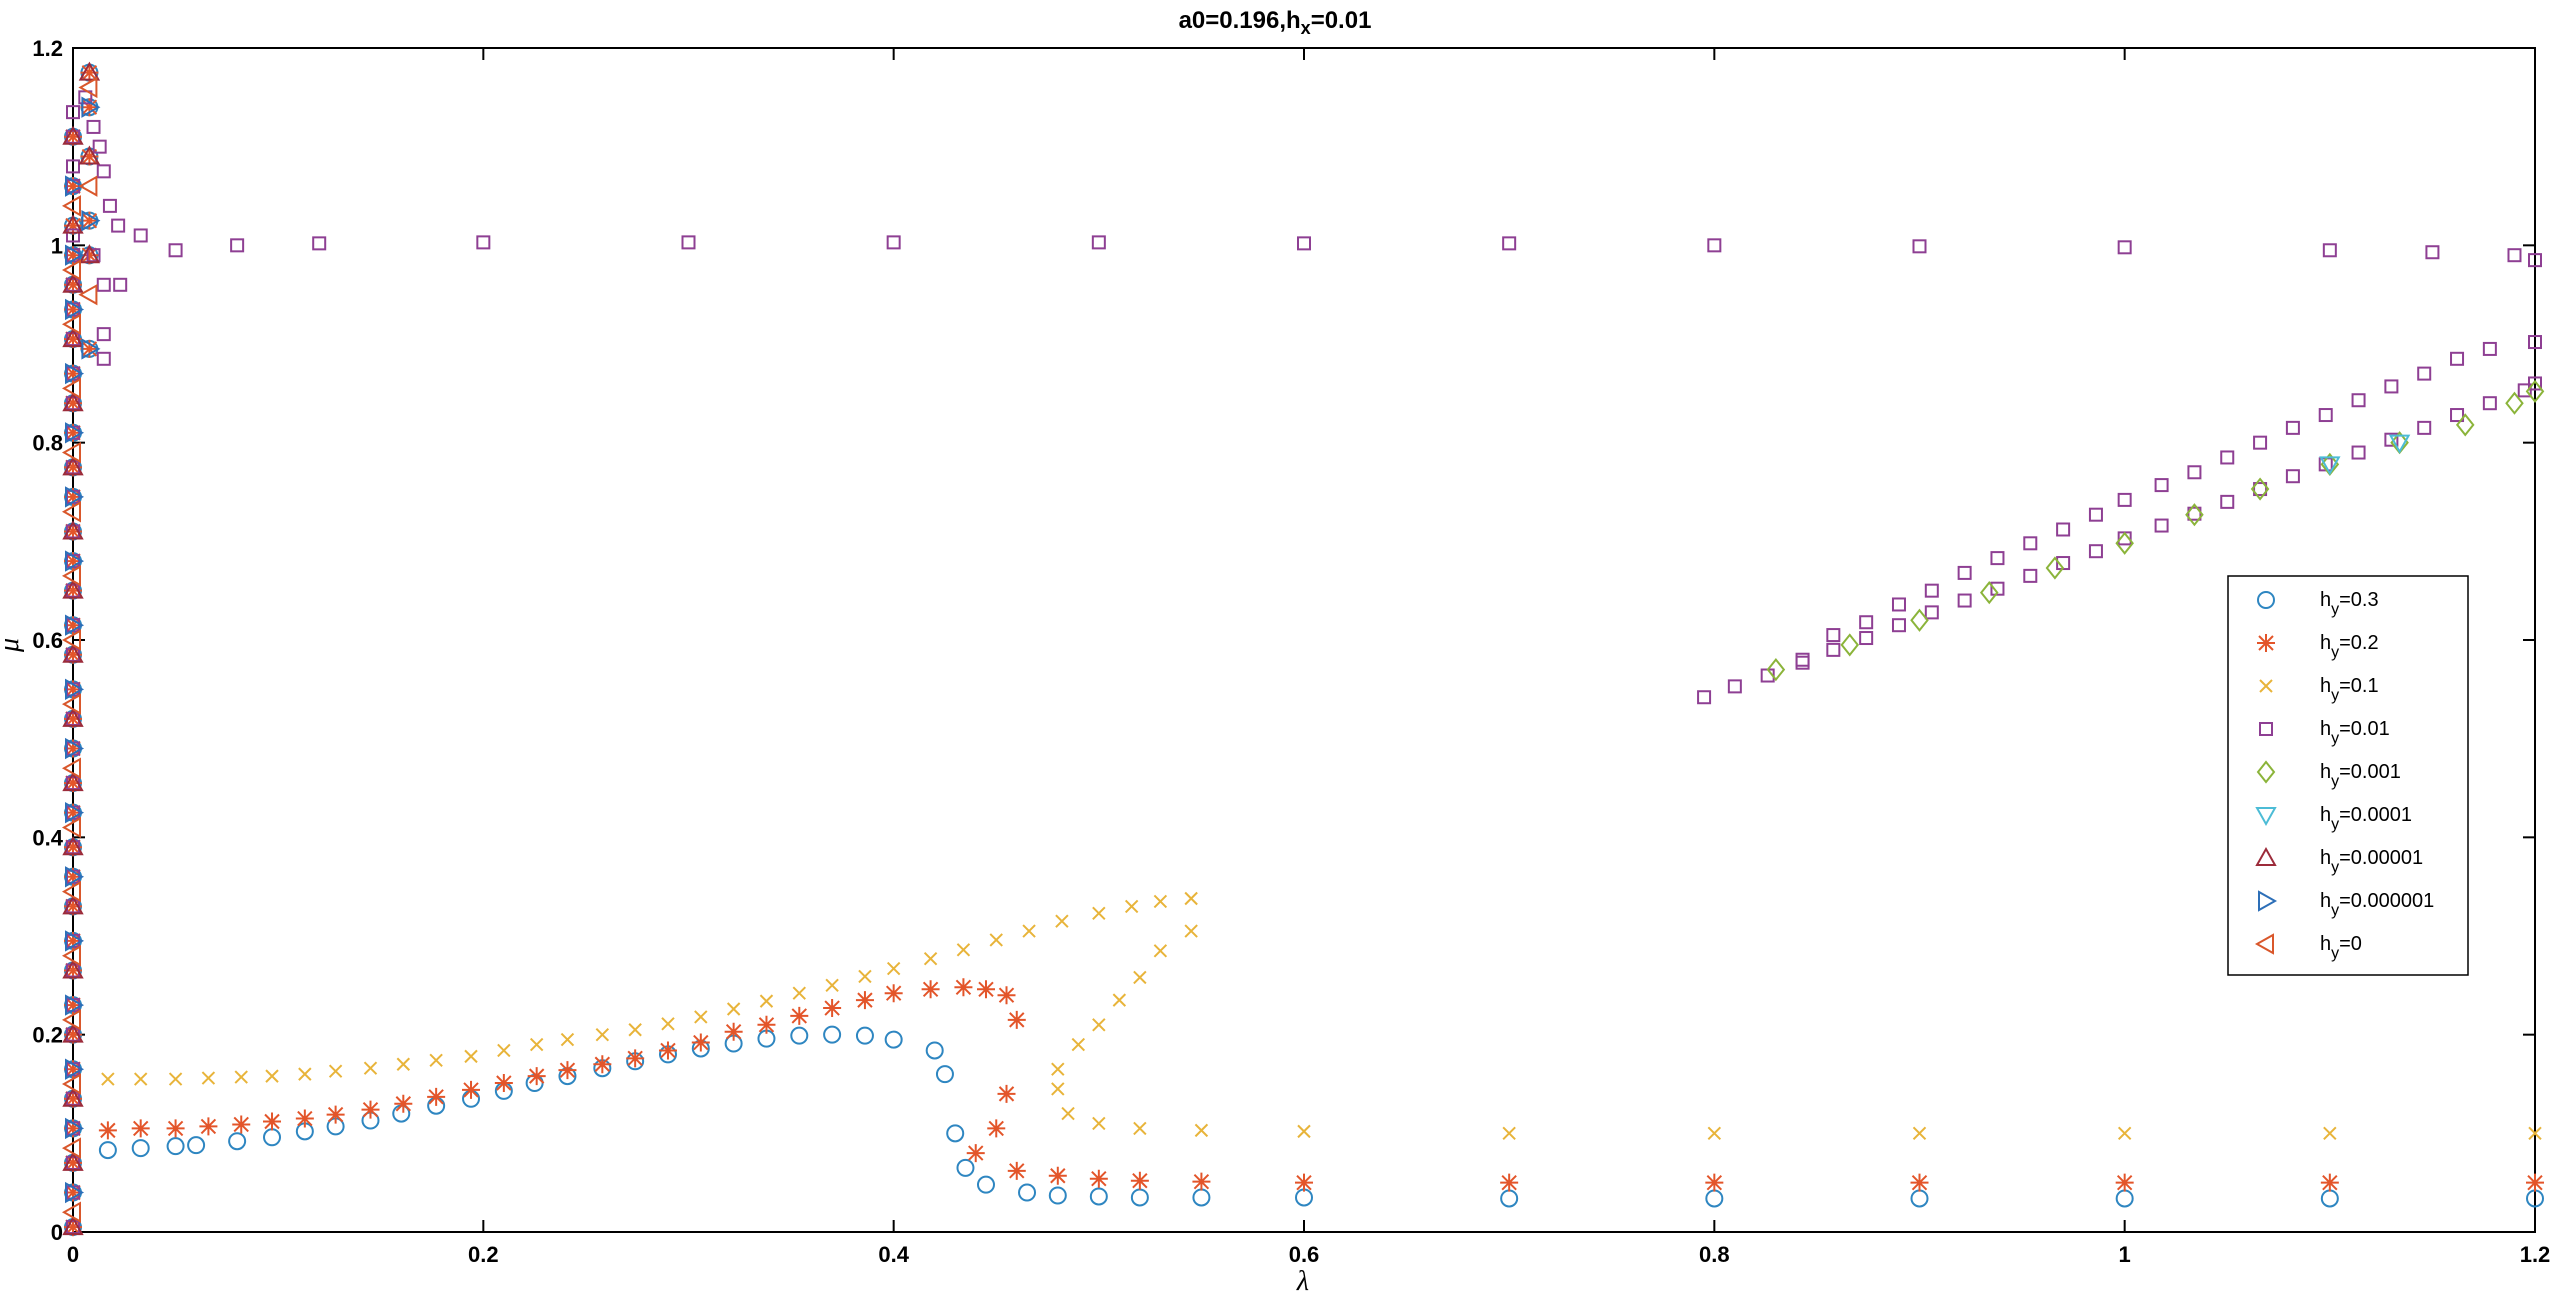 This screenshot has width=2559, height=1310. I want to click on x-axis-label: λ, so click(1302, 1281).